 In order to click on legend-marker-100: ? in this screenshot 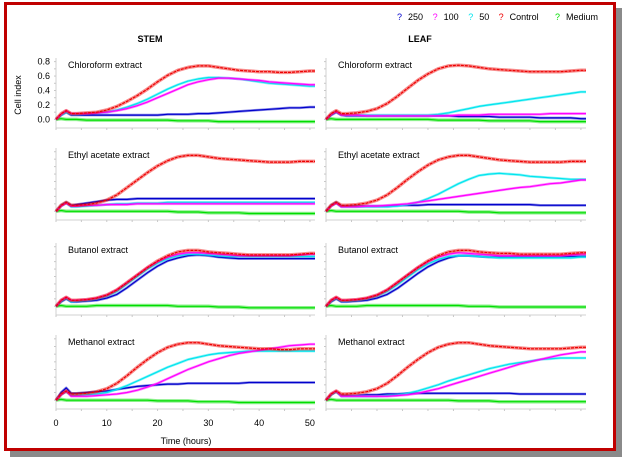, I will do `click(435, 17)`.